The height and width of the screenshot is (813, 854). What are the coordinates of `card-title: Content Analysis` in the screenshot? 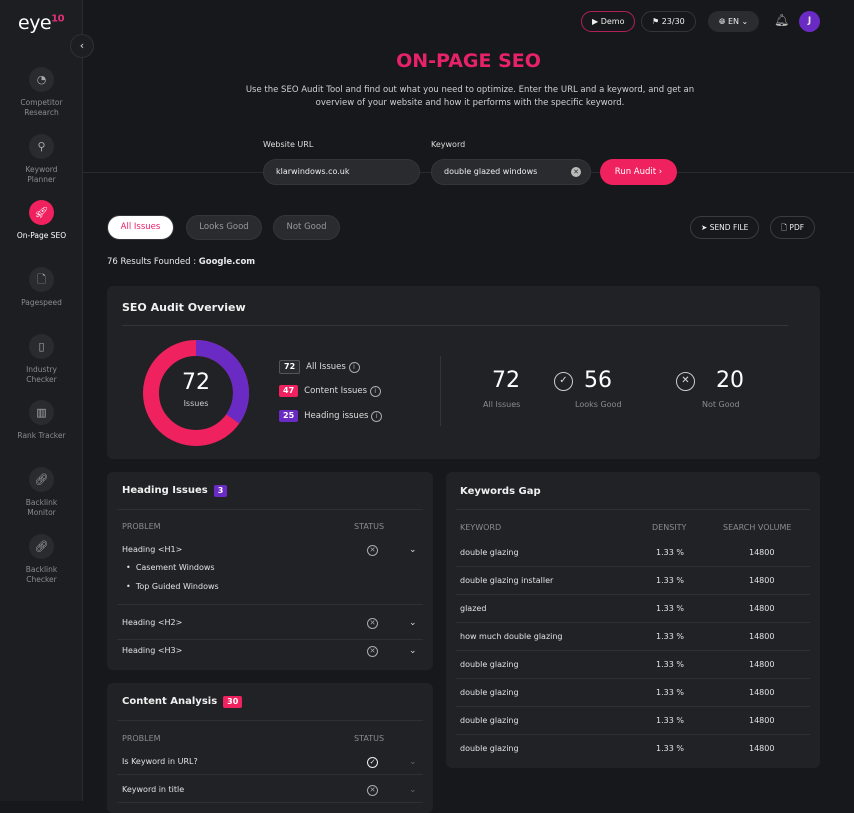 It's located at (170, 701).